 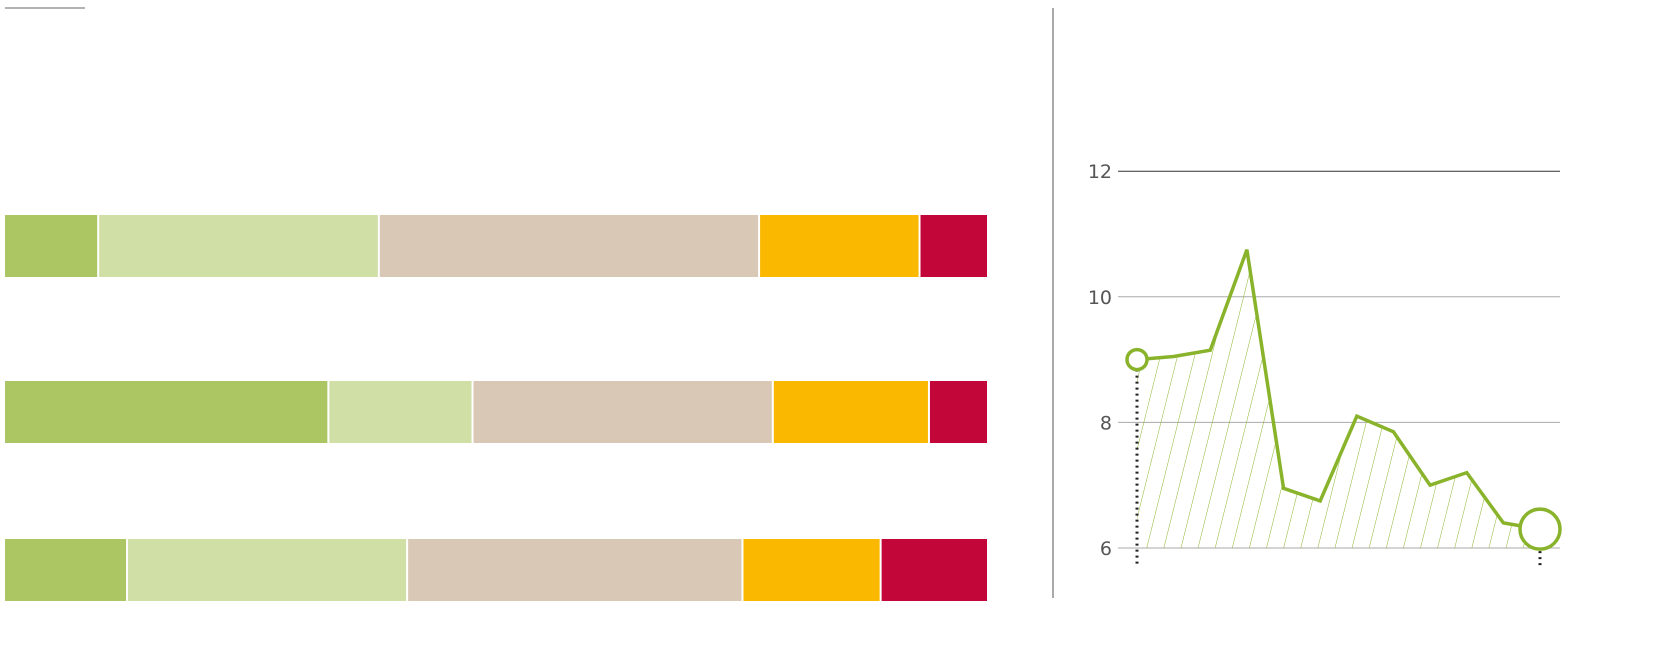 I want to click on drop-lines, so click(x=1338, y=467).